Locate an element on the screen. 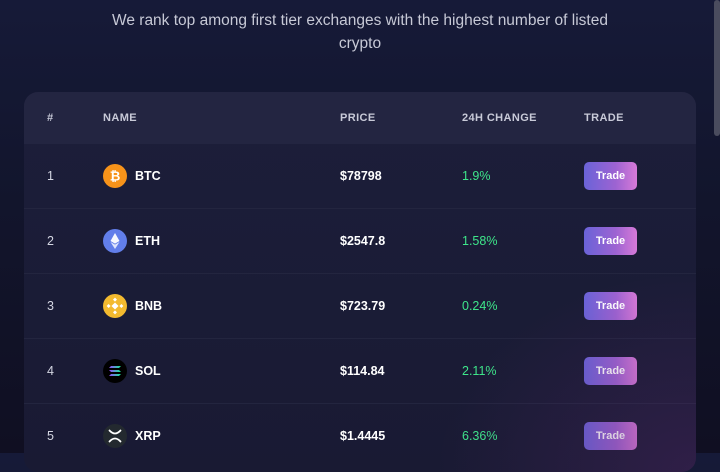 The height and width of the screenshot is (472, 720). trade-button-eth: Trade is located at coordinates (610, 241).